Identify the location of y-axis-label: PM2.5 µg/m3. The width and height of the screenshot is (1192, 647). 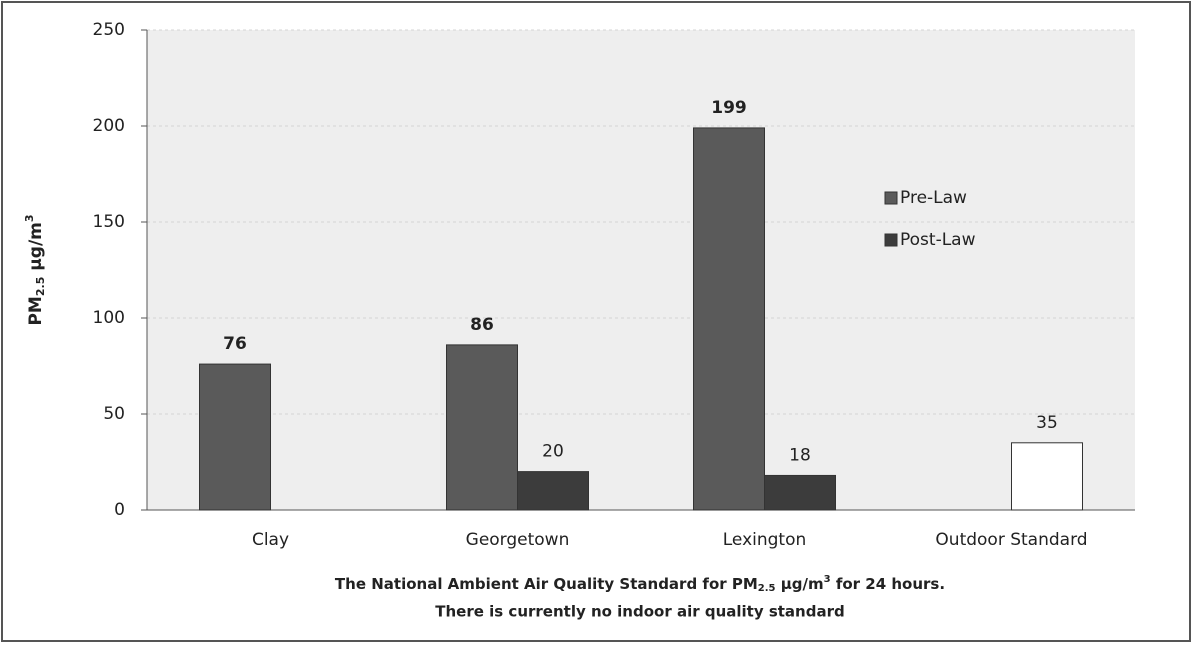
(35, 269).